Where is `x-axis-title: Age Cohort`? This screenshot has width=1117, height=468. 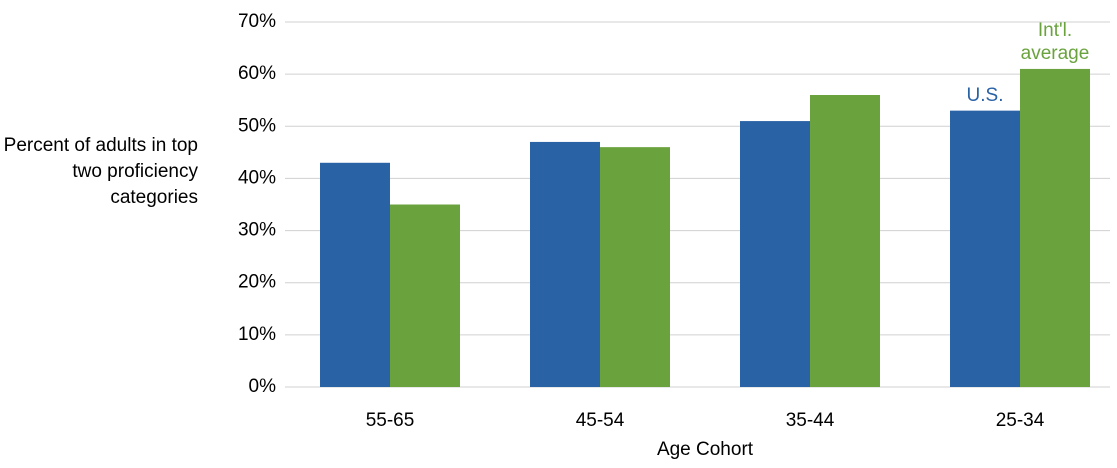 x-axis-title: Age Cohort is located at coordinates (705, 449).